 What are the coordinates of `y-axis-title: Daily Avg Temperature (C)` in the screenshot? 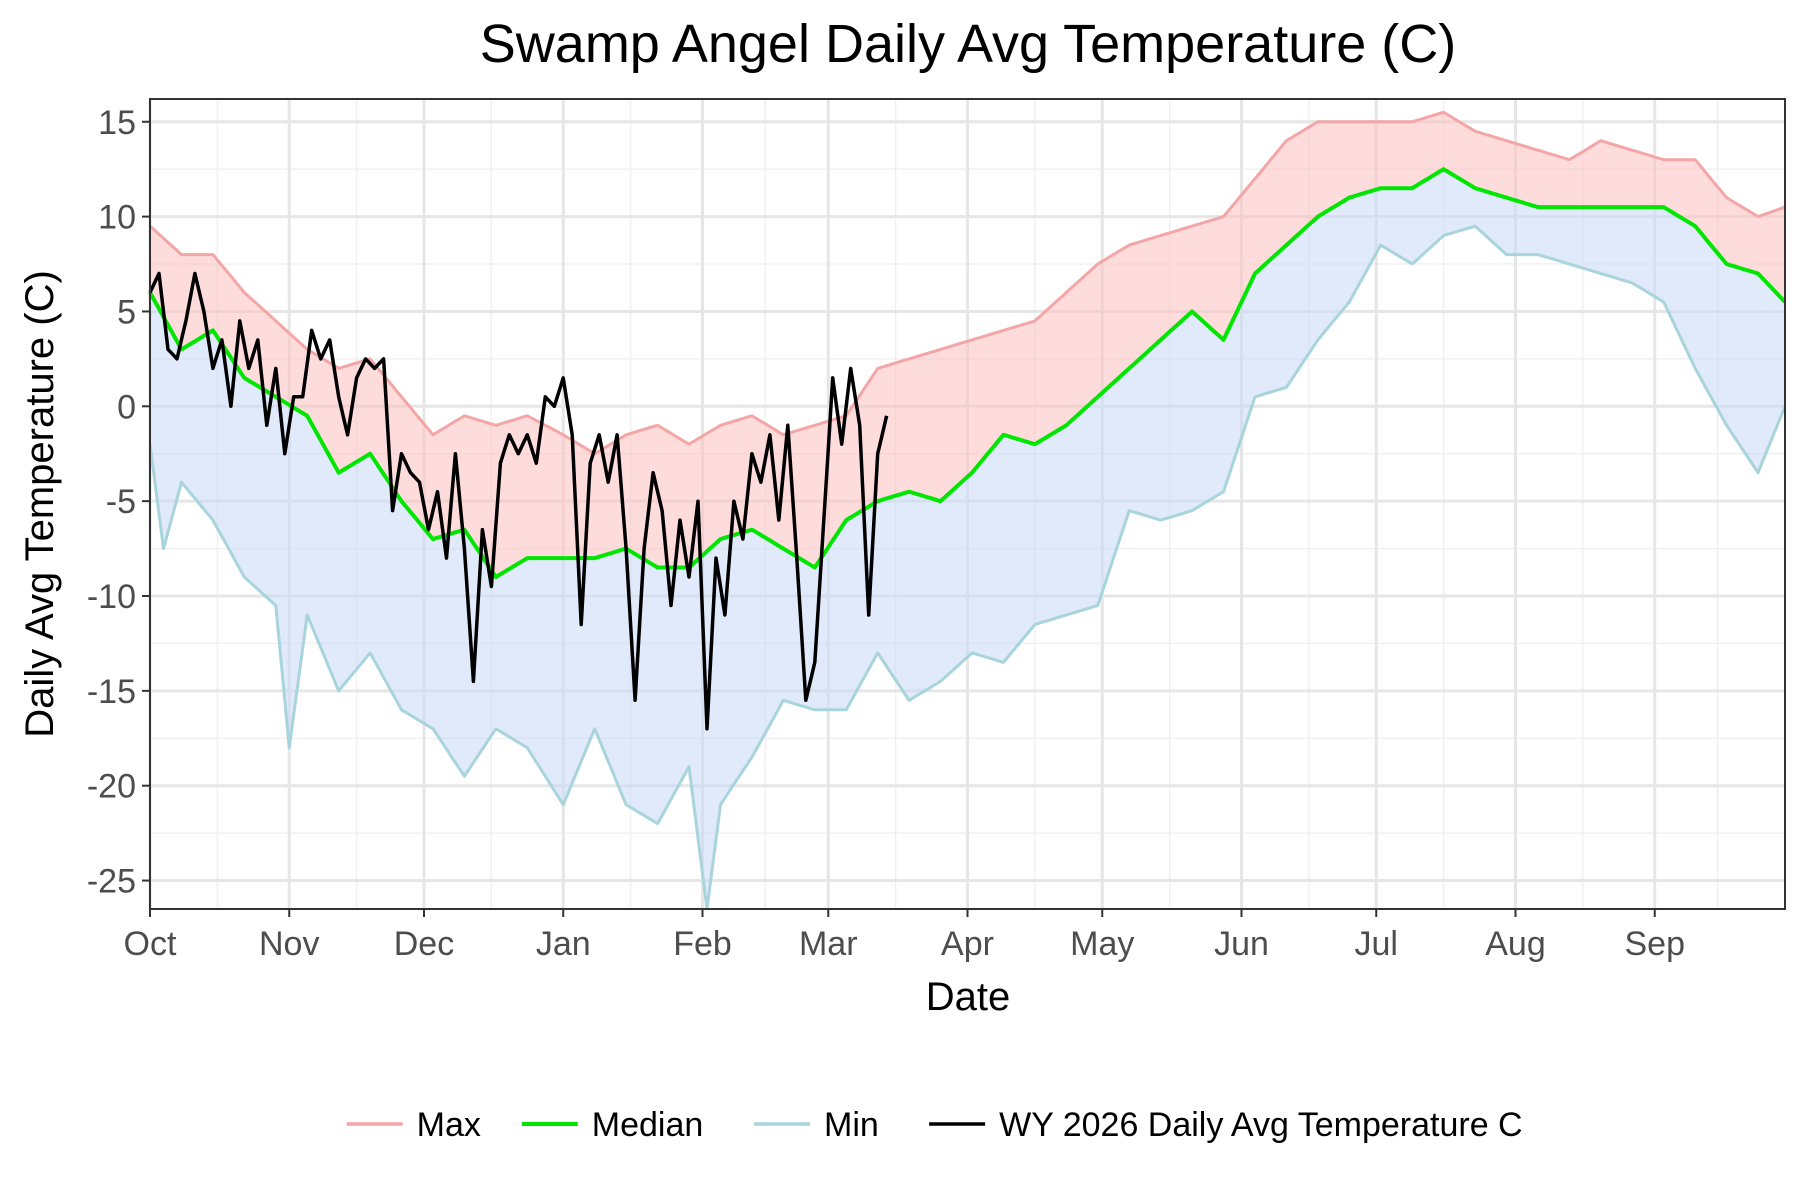 It's located at (40, 504).